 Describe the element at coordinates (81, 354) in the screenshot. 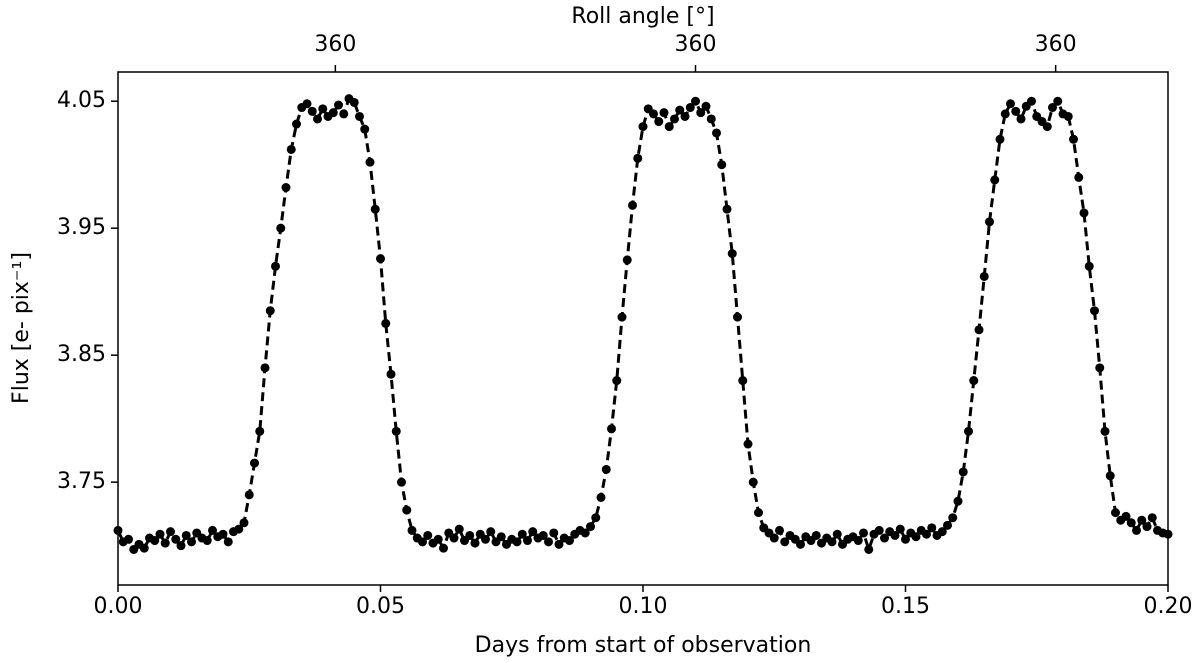

I see `y-tick-label: 3.85` at that location.